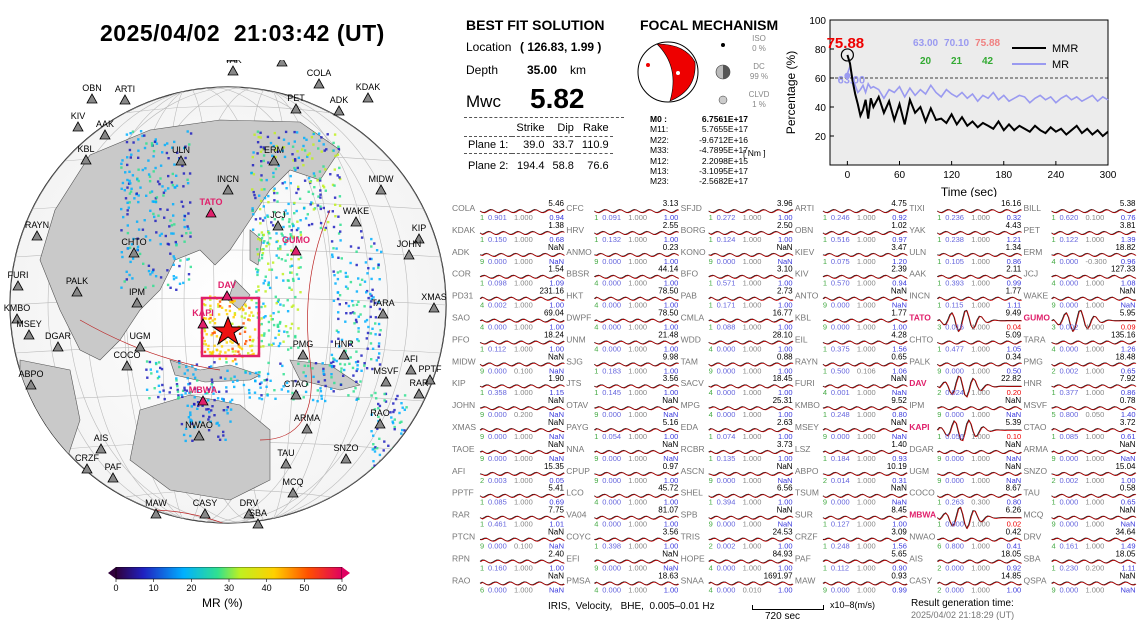 The height and width of the screenshot is (626, 1138). What do you see at coordinates (622, 298) in the screenshot?
I see `waveform-trace: HKT 78.50 4 0.000 1.000 1.00` at bounding box center [622, 298].